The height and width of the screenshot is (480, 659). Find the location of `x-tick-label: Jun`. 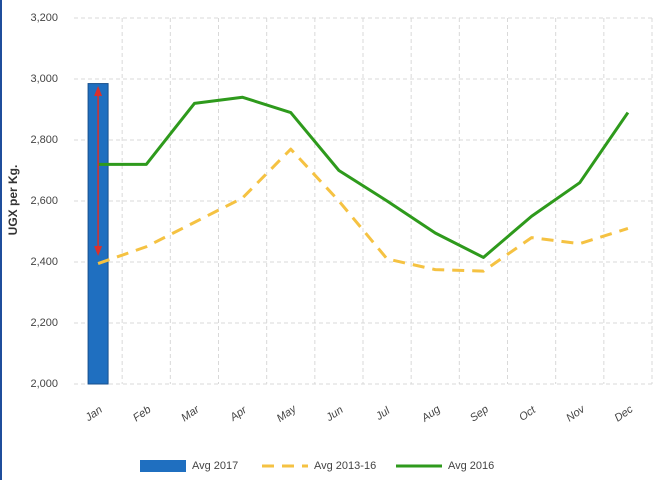

x-tick-label: Jun is located at coordinates (334, 414).